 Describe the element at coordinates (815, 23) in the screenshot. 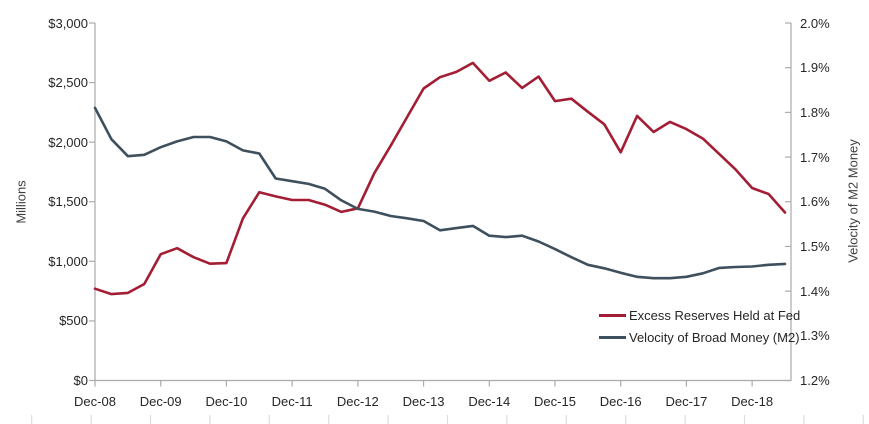

I see `right-axis-tick-label: 2.0%` at that location.